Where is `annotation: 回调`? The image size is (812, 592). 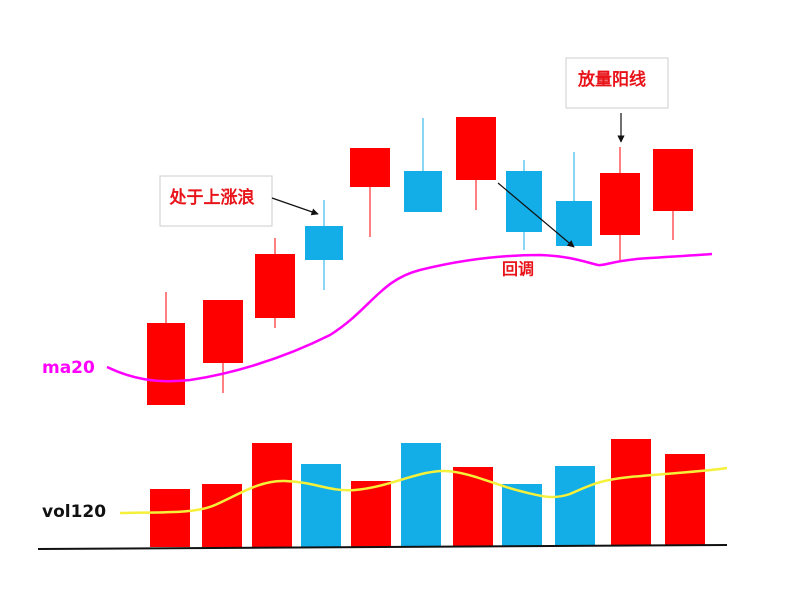 annotation: 回调 is located at coordinates (518, 269).